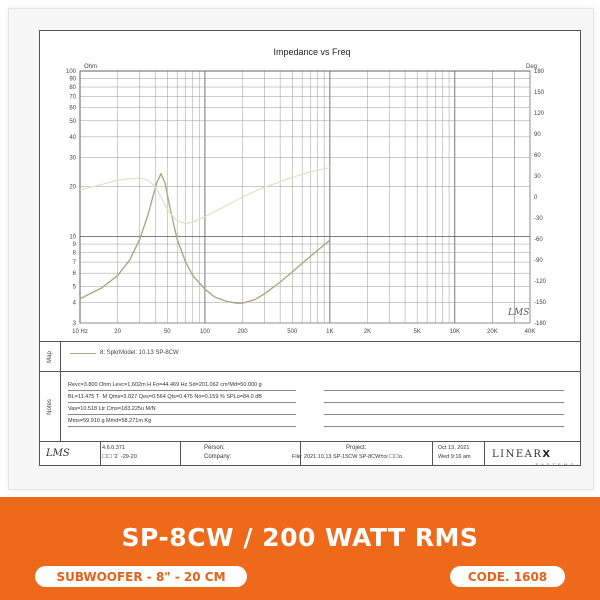 This screenshot has width=600, height=600. Describe the element at coordinates (243, 332) in the screenshot. I see `x-tick-label: 200` at that location.